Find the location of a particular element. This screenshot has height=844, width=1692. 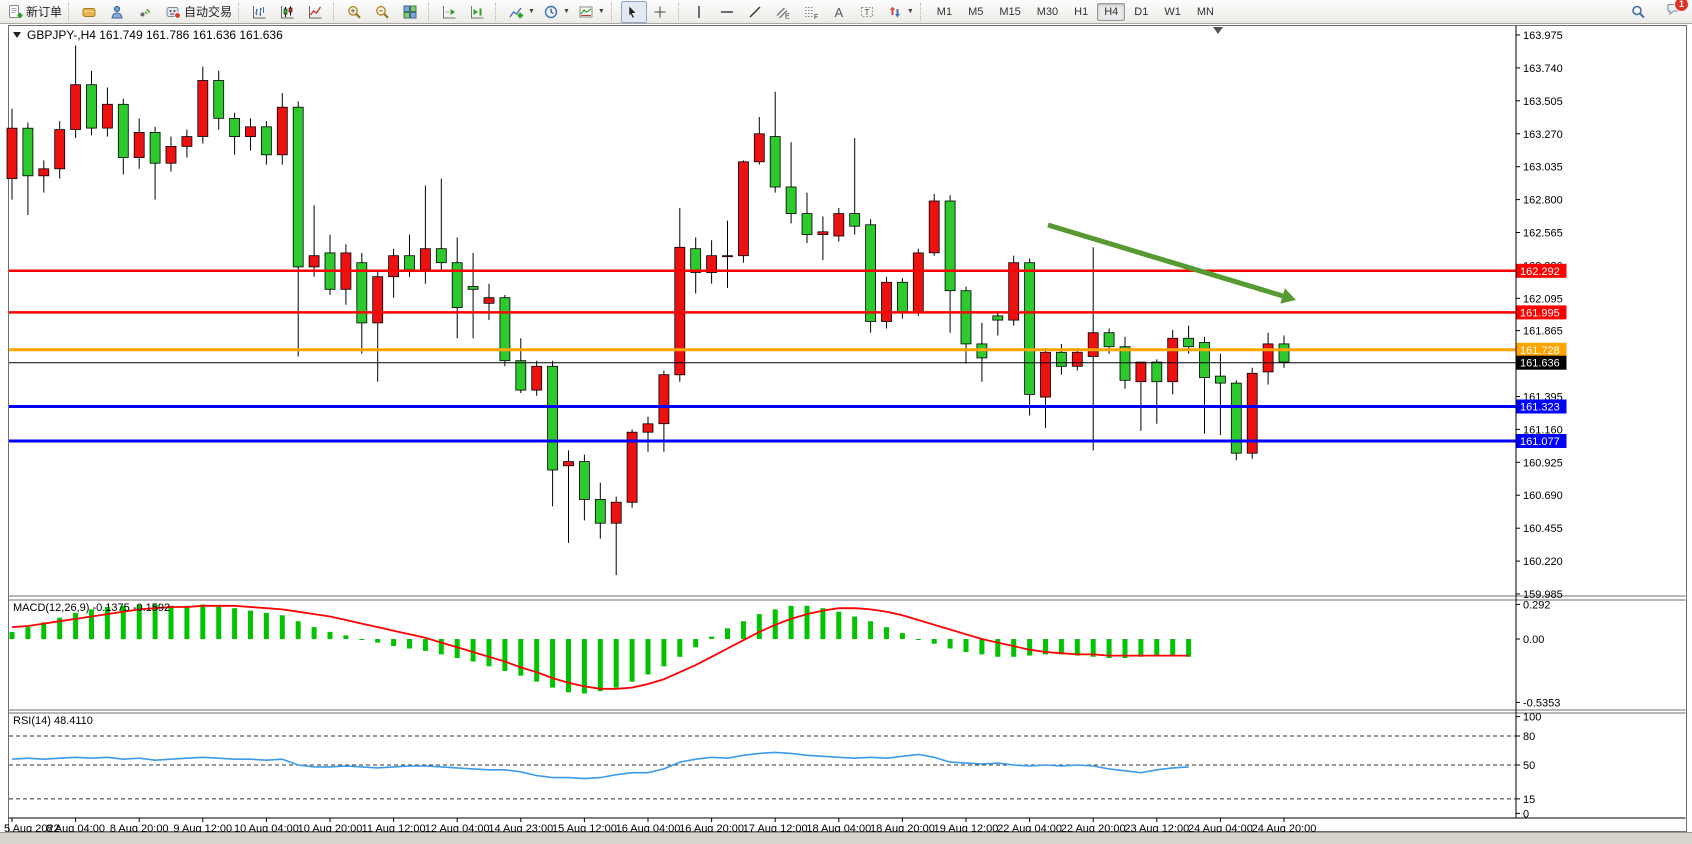

community-icon is located at coordinates (117, 11).